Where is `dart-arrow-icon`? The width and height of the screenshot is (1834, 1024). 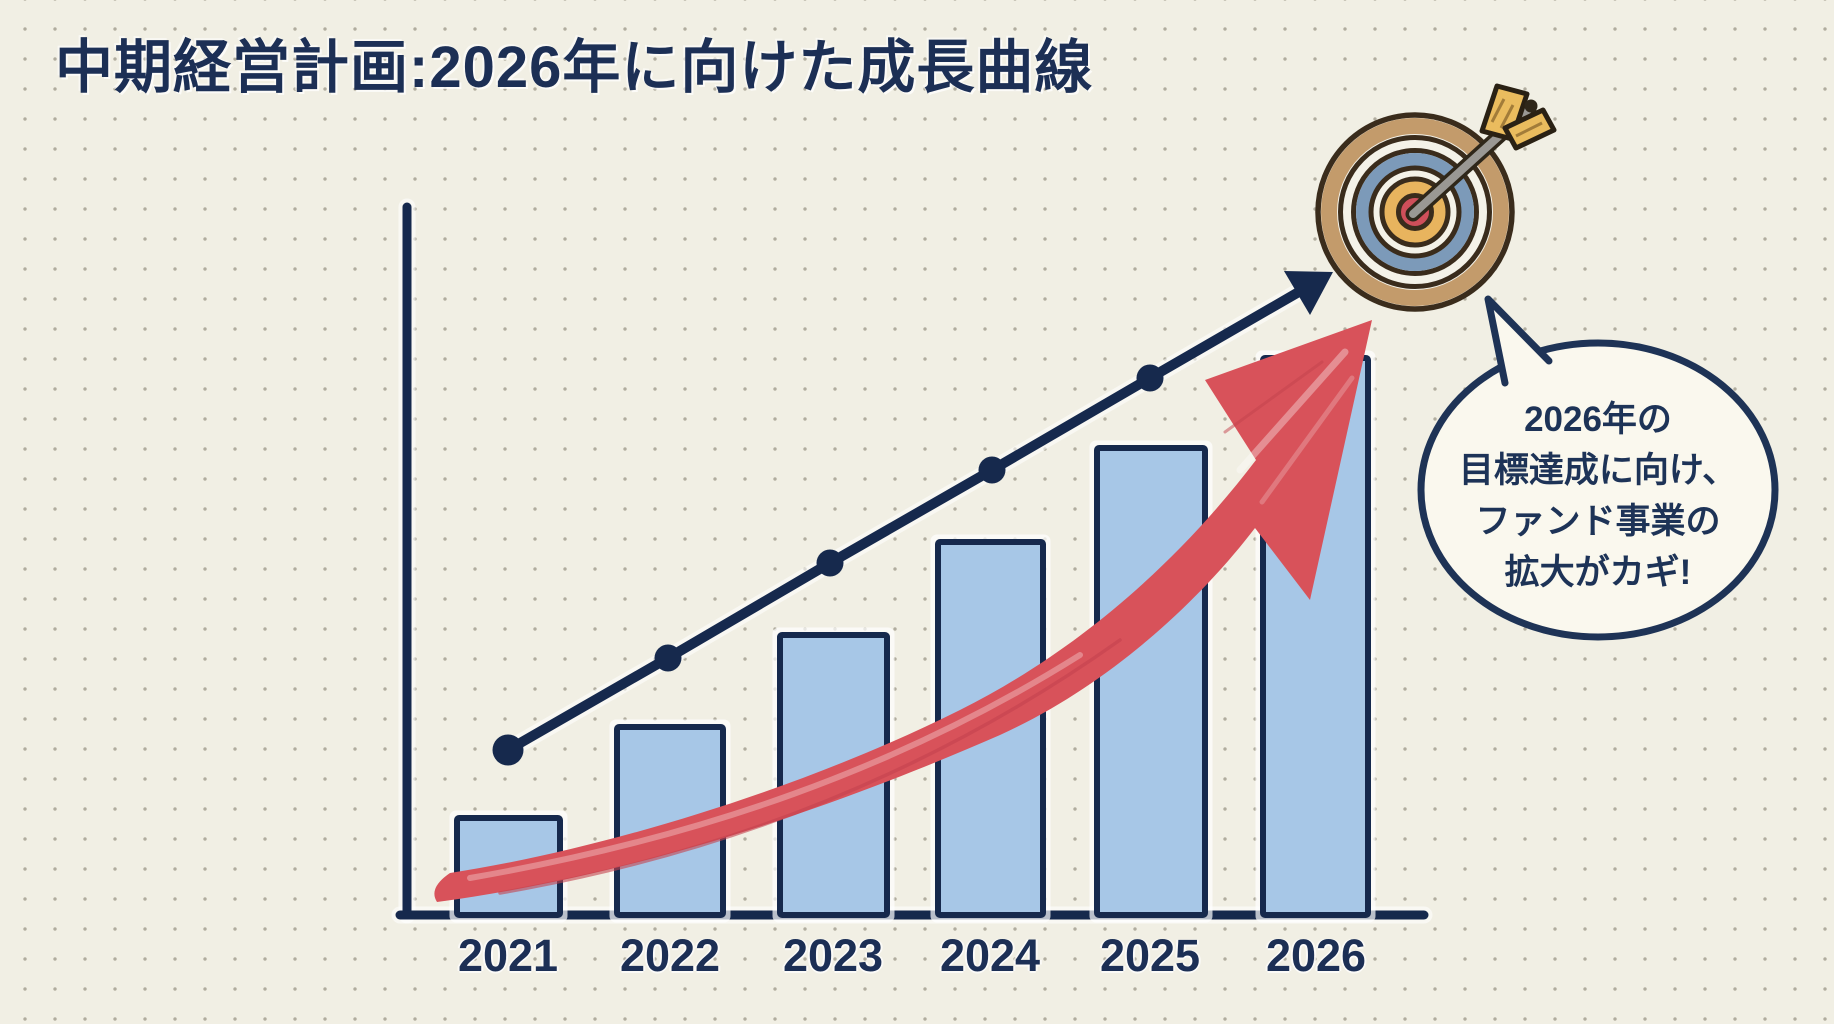
dart-arrow-icon is located at coordinates (1481, 152).